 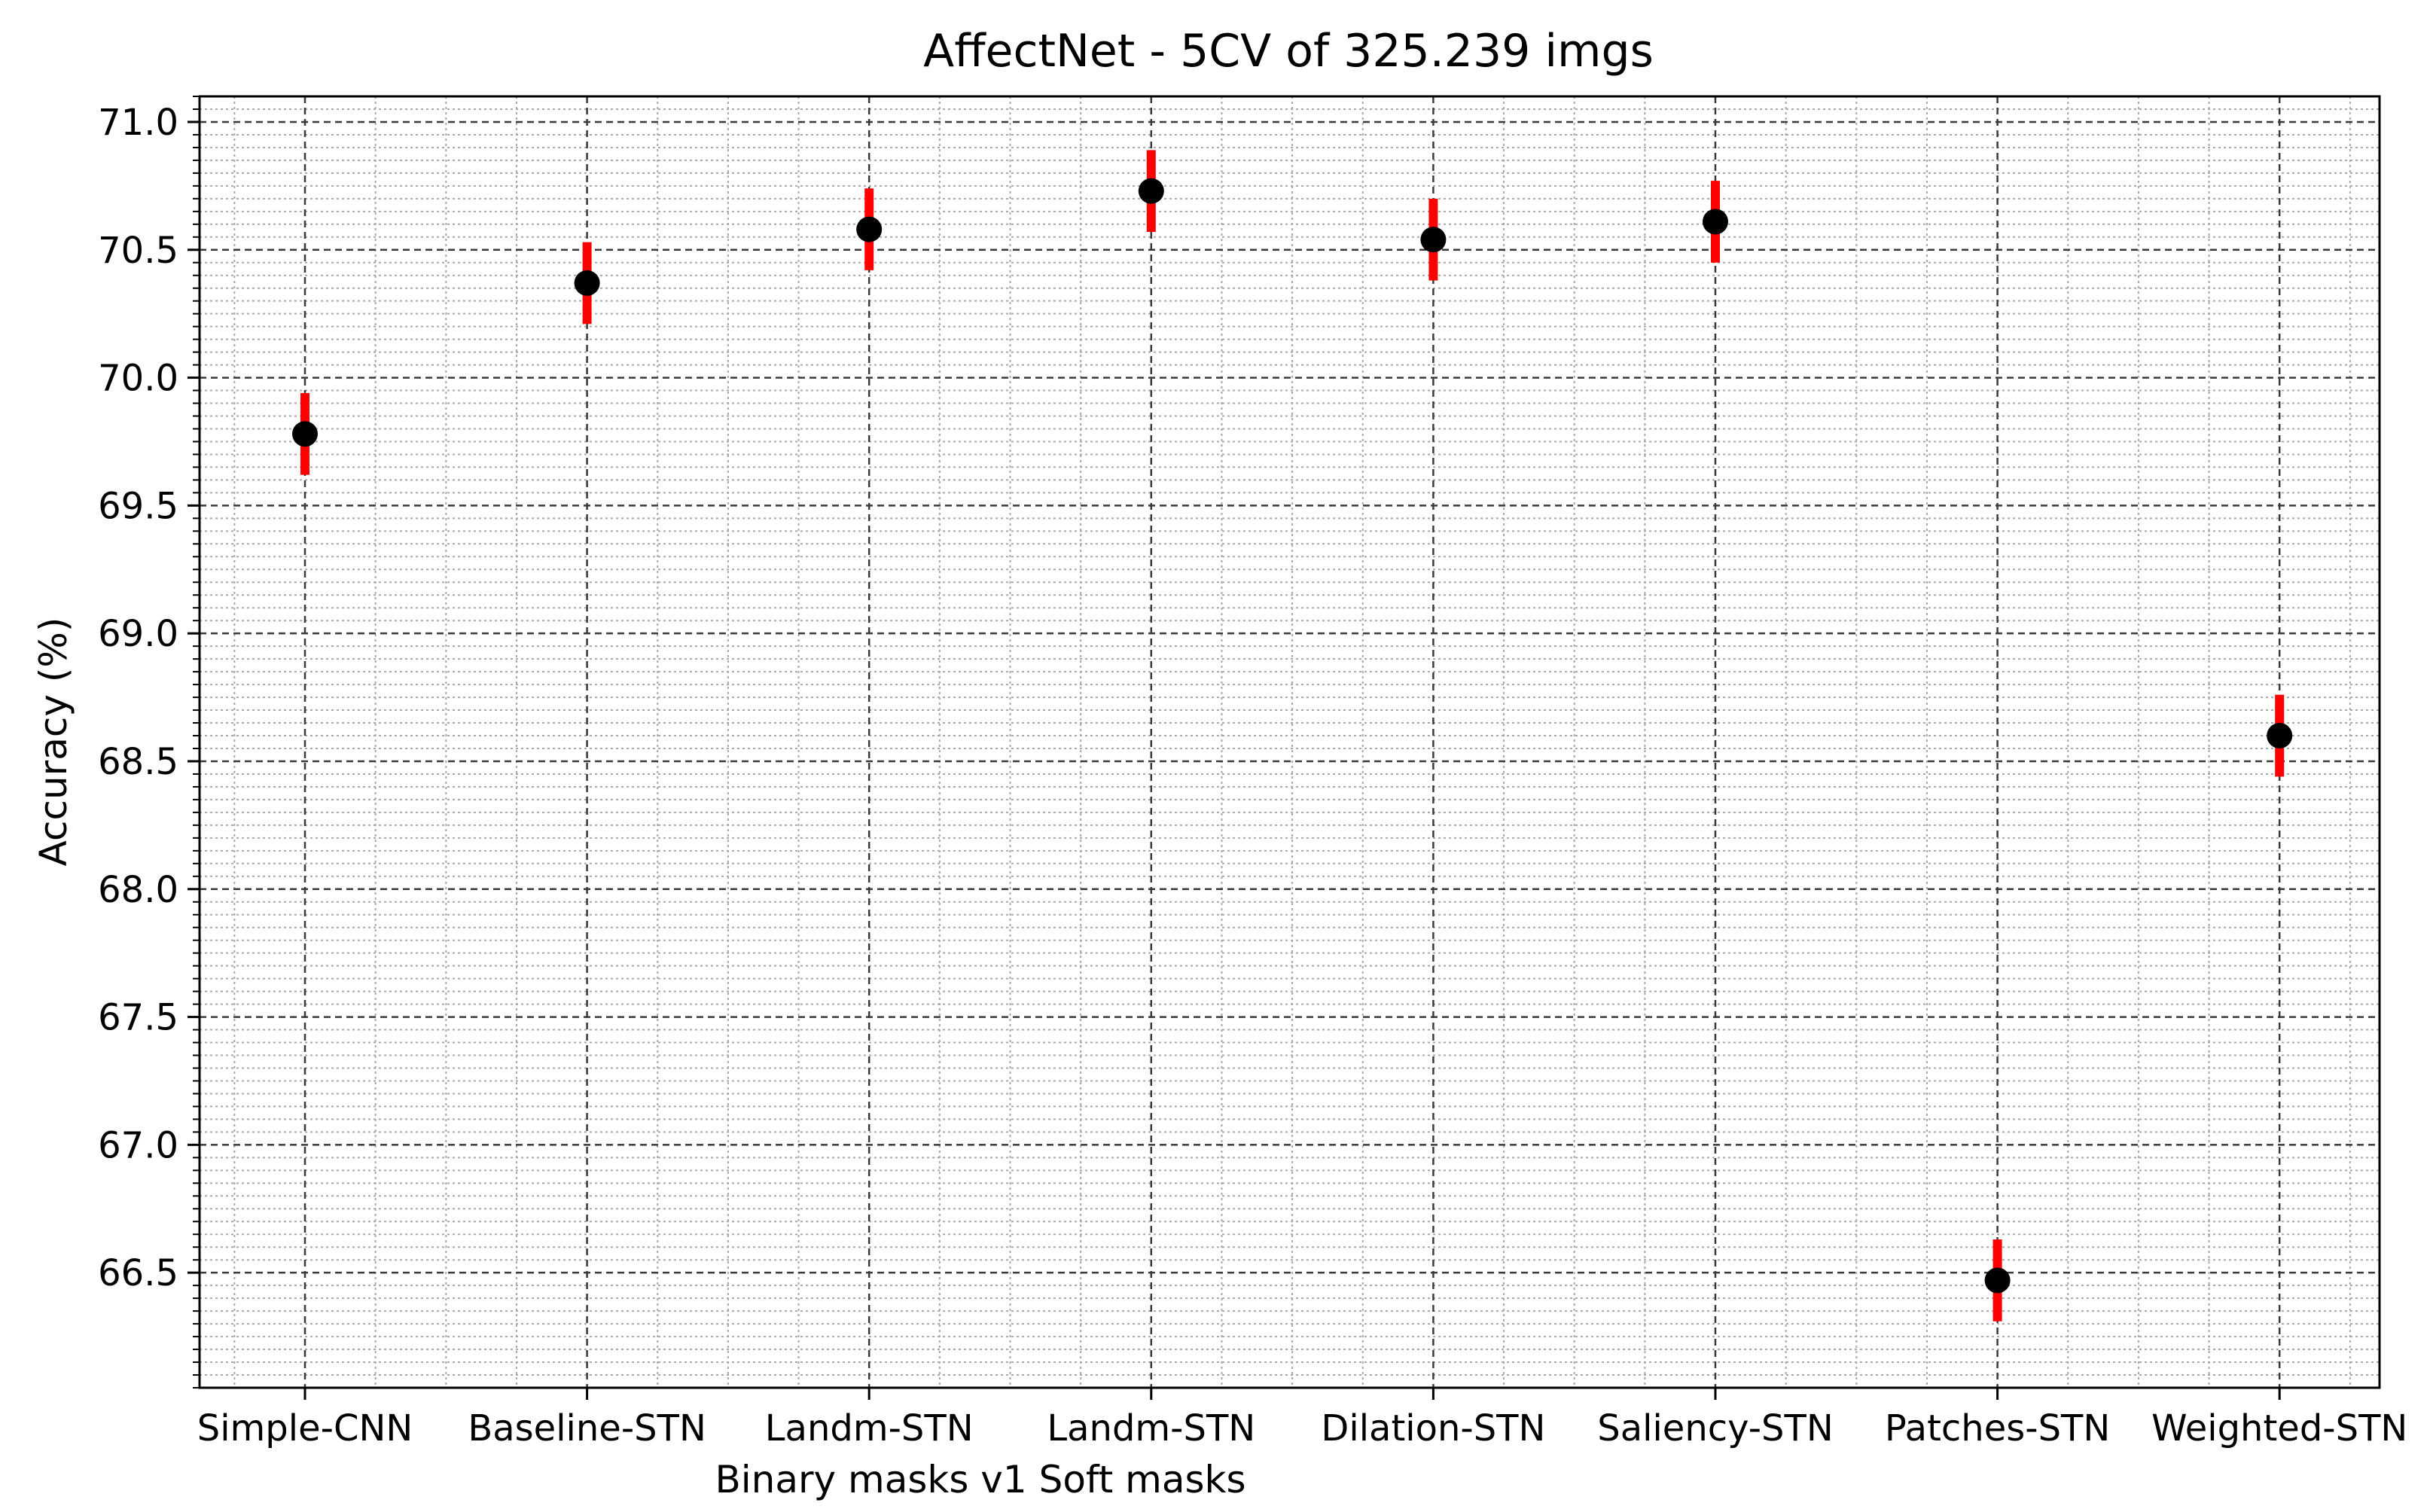 I want to click on y-tick-label: 70.5, so click(x=138, y=251).